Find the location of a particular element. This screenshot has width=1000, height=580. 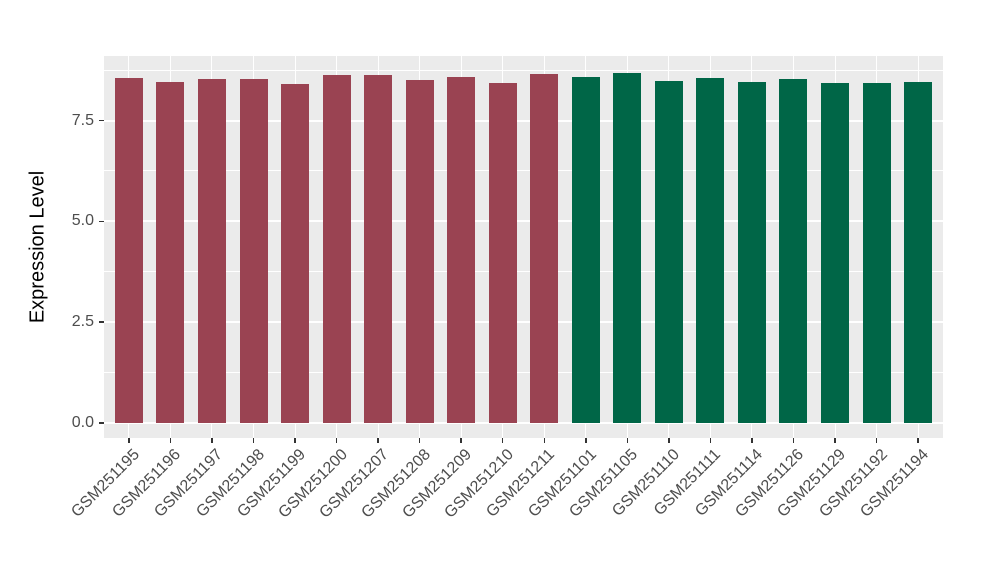

bar-GSM251210 is located at coordinates (502, 253).